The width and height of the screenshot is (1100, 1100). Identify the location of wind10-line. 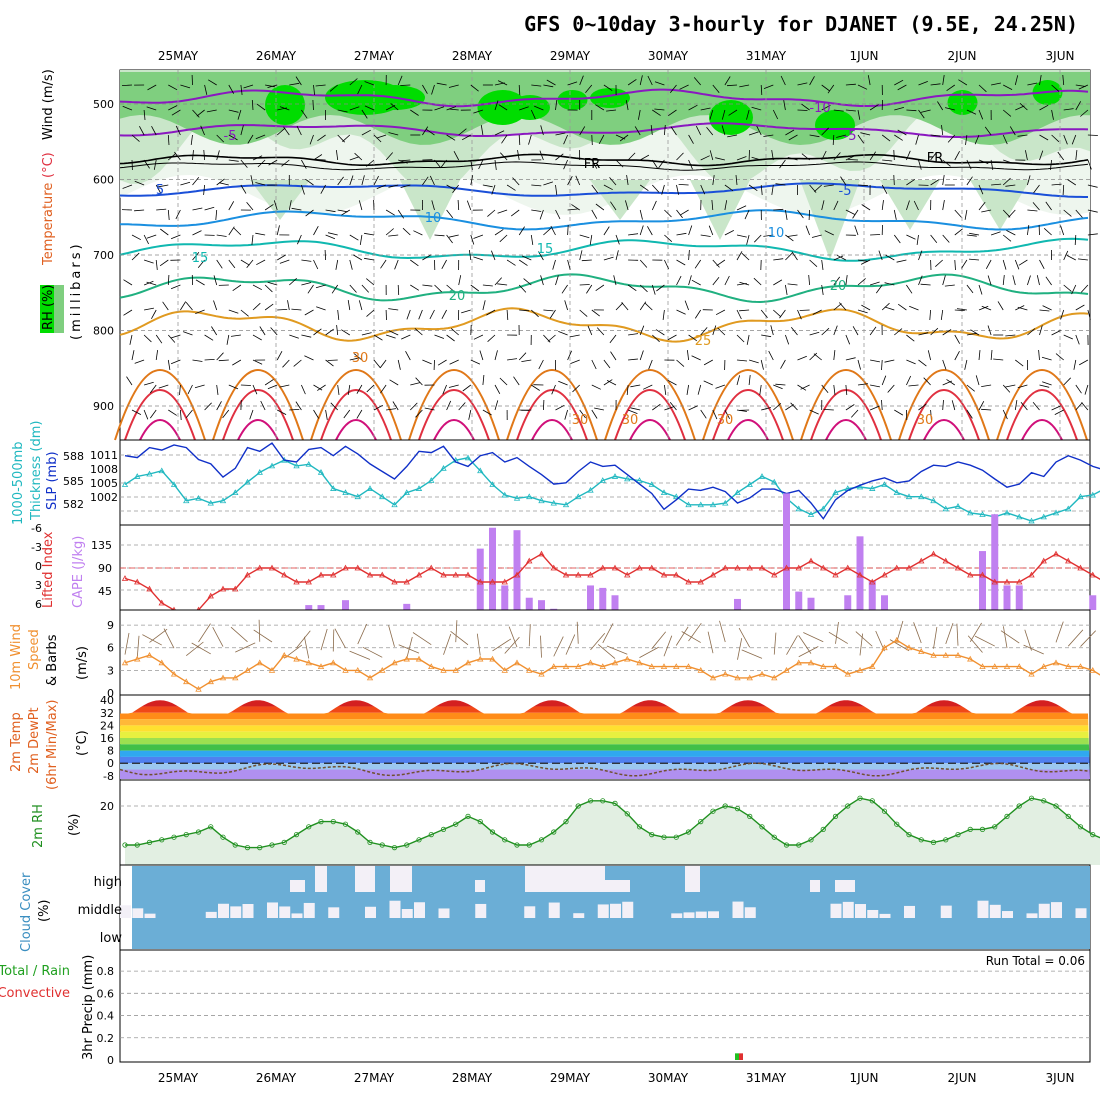
(612, 665).